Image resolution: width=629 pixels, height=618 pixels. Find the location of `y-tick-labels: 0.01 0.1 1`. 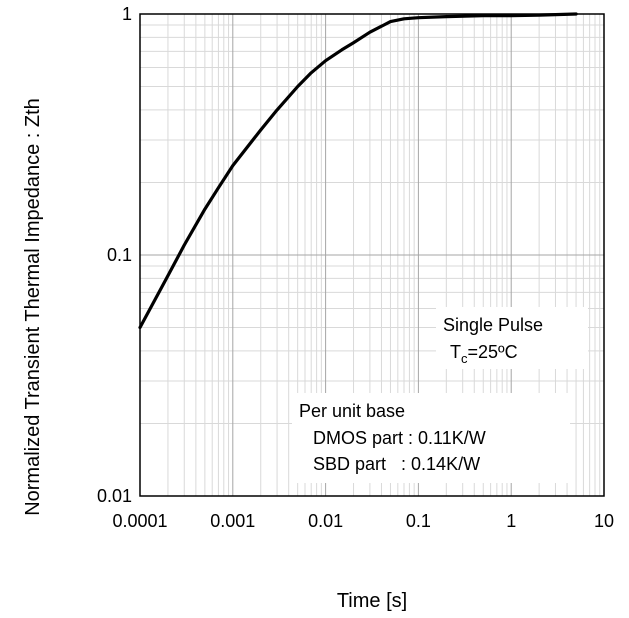

y-tick-labels: 0.01 0.1 1 is located at coordinates (114, 255).